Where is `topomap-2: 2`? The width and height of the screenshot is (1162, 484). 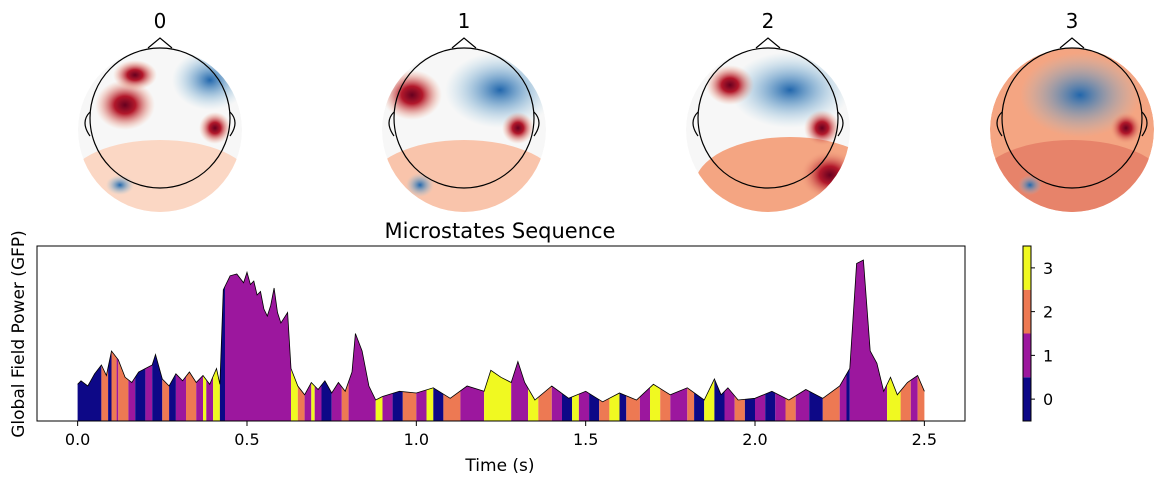 topomap-2: 2 is located at coordinates (768, 110).